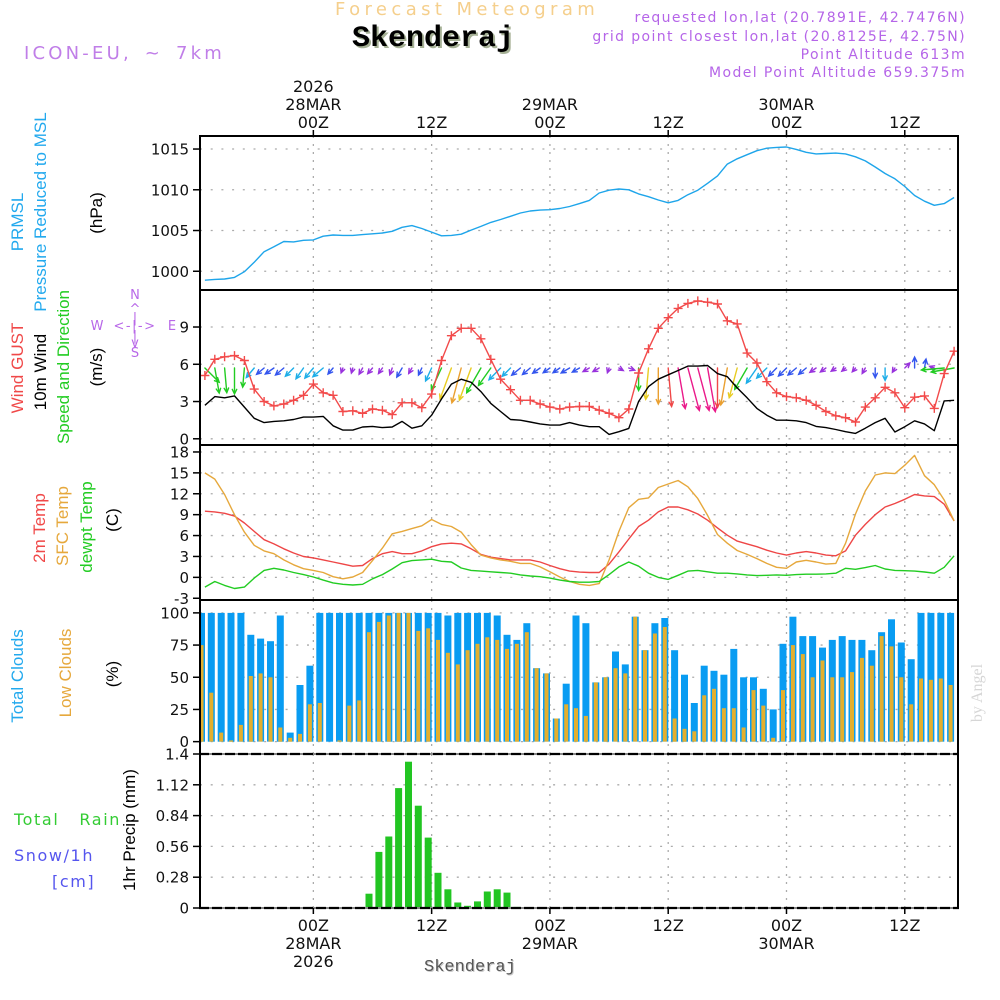 The image size is (1000, 1000). Describe the element at coordinates (135, 336) in the screenshot. I see `compass-stem-lower: |` at that location.